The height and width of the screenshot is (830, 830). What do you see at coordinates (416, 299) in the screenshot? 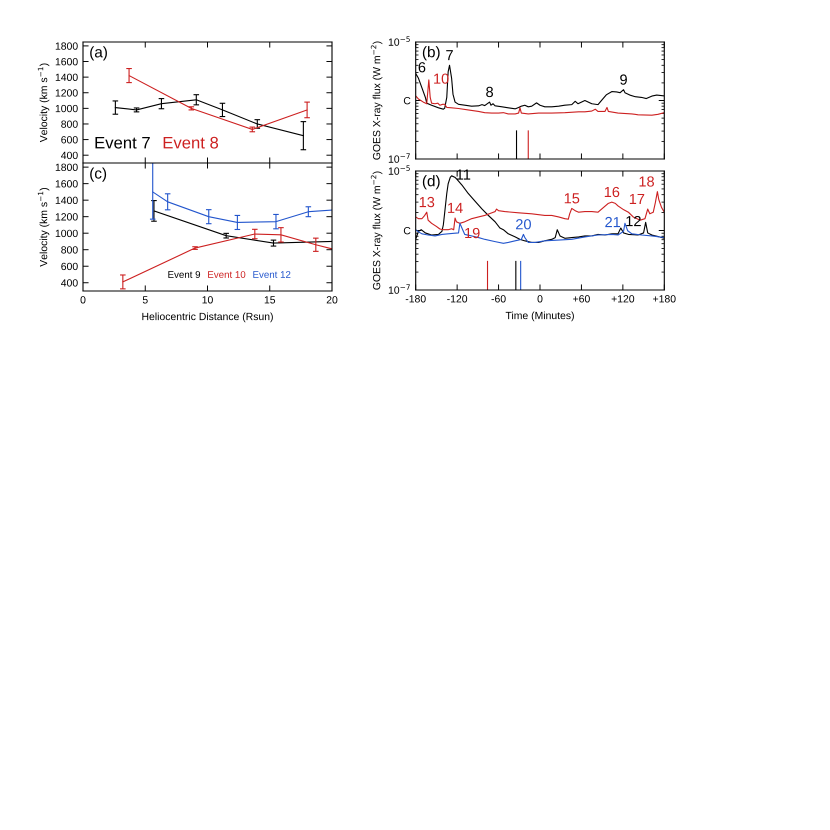
I see `x-tick-label: -180` at bounding box center [416, 299].